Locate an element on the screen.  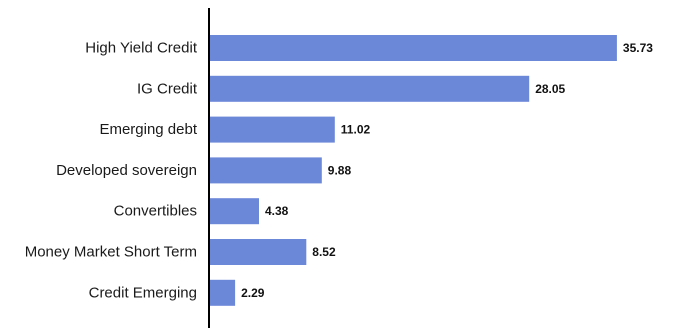
category-label: IG Credit is located at coordinates (167, 88).